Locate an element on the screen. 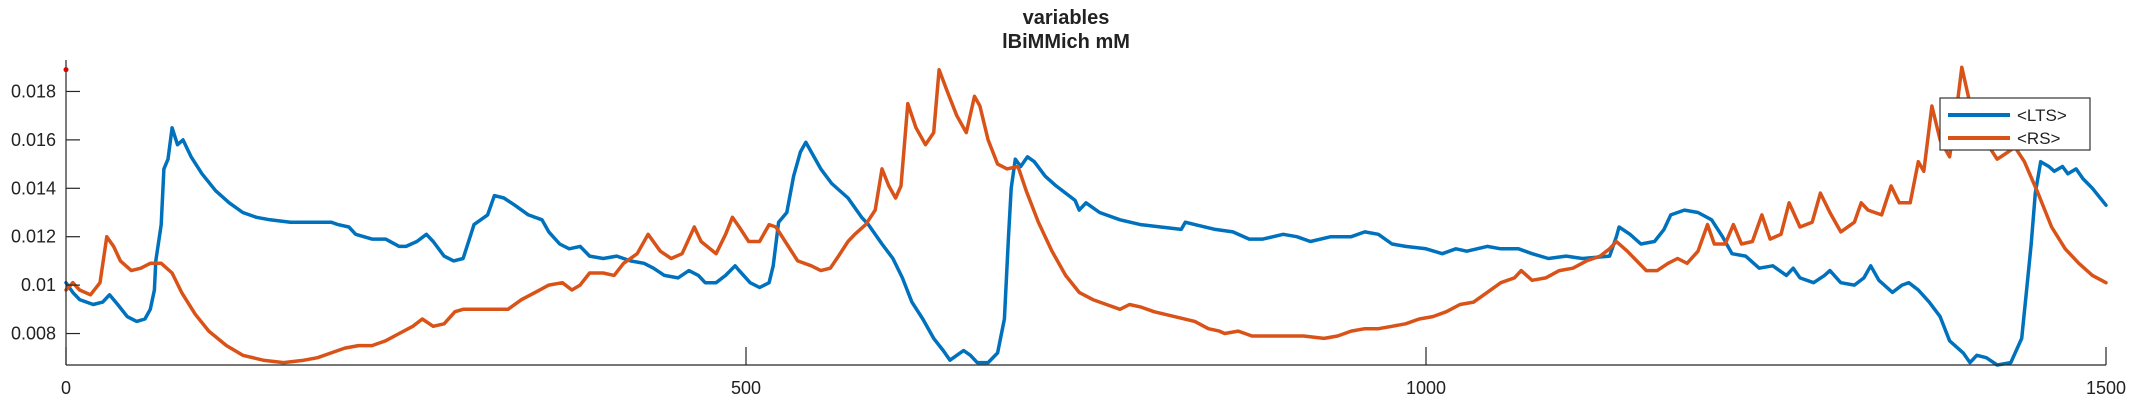 This screenshot has width=2133, height=400. chart-title: variables is located at coordinates (1066, 18).